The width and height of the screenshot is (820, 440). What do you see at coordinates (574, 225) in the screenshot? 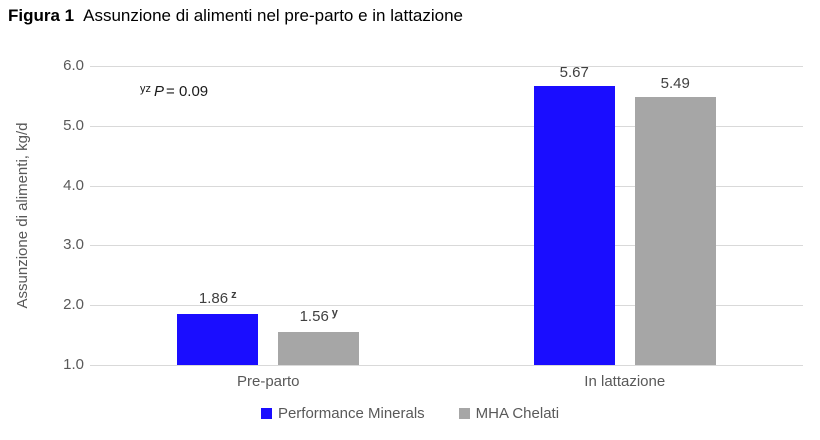
I see `bar-performance-minerals-in-lattazione` at bounding box center [574, 225].